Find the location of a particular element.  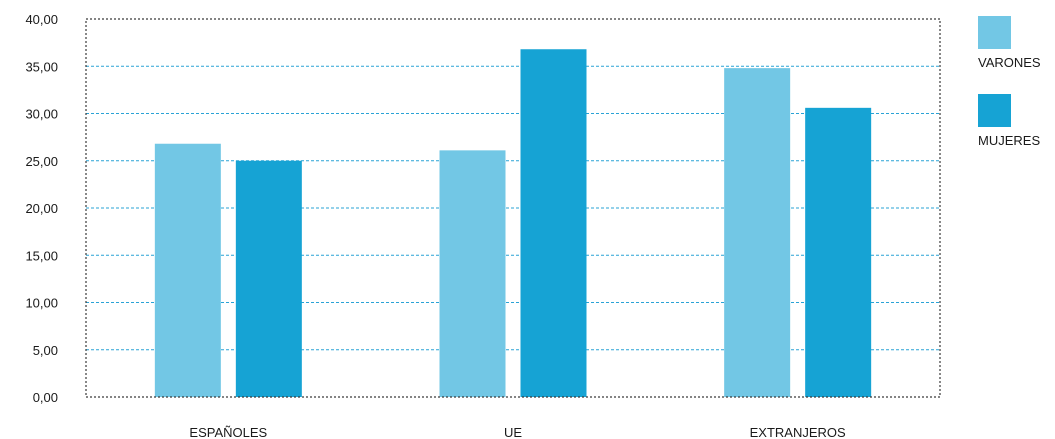

legend-item-mujeres: MUJERES is located at coordinates (1016, 133).